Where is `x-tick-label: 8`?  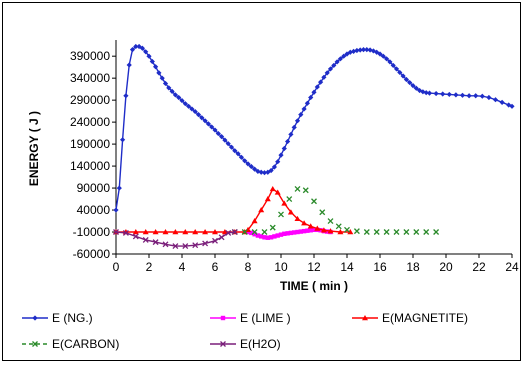
x-tick-label: 8 is located at coordinates (248, 267).